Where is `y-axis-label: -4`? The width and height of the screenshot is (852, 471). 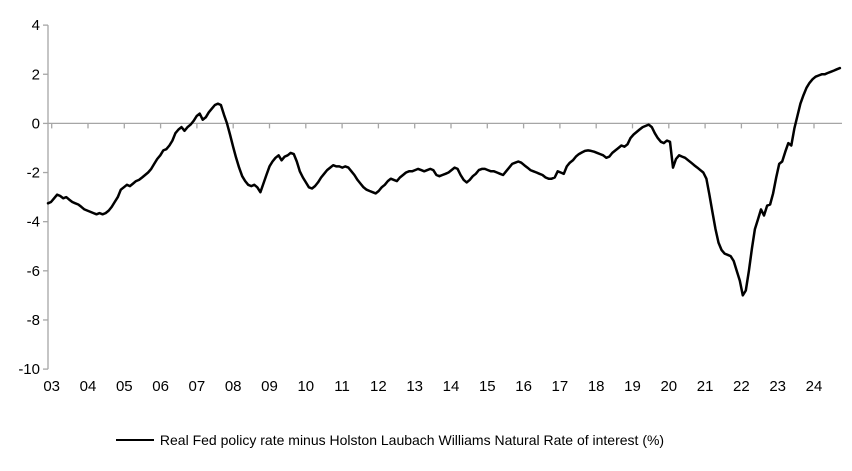 y-axis-label: -4 is located at coordinates (33, 222).